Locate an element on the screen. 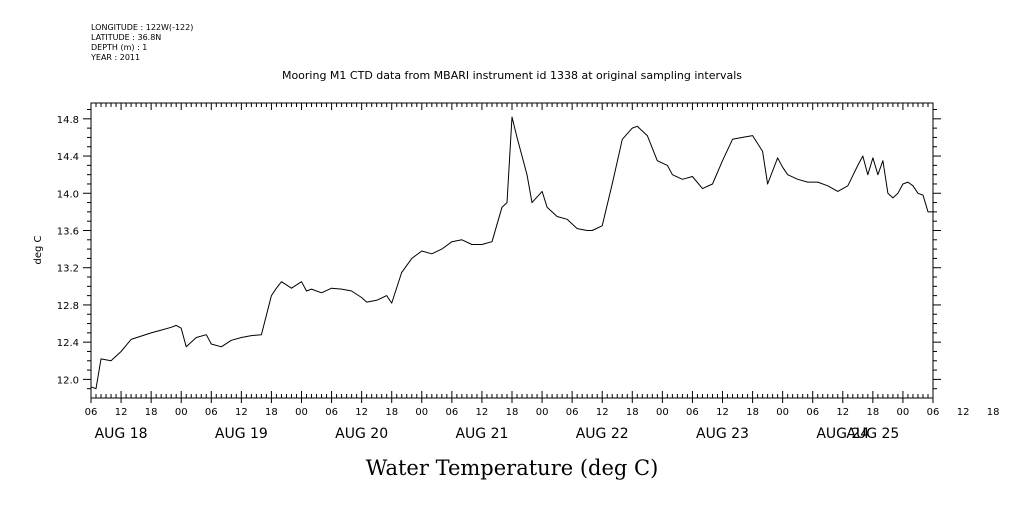  meta-latitude: LATITUDE : 36.8N is located at coordinates (126, 37).